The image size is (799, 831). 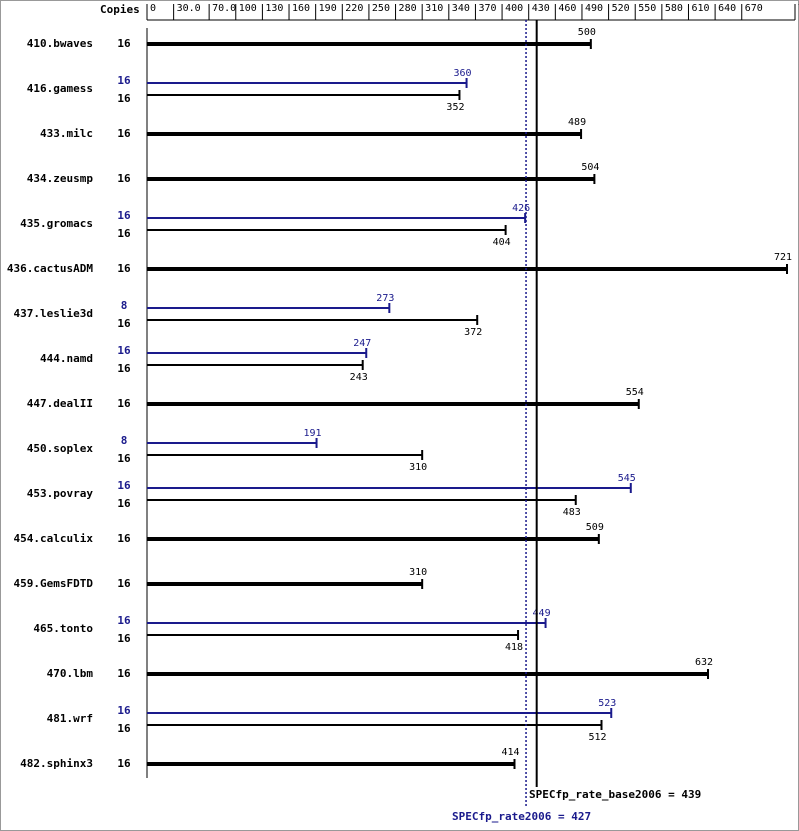 What do you see at coordinates (700, 8) in the screenshot?
I see `x-tick-label: 610` at bounding box center [700, 8].